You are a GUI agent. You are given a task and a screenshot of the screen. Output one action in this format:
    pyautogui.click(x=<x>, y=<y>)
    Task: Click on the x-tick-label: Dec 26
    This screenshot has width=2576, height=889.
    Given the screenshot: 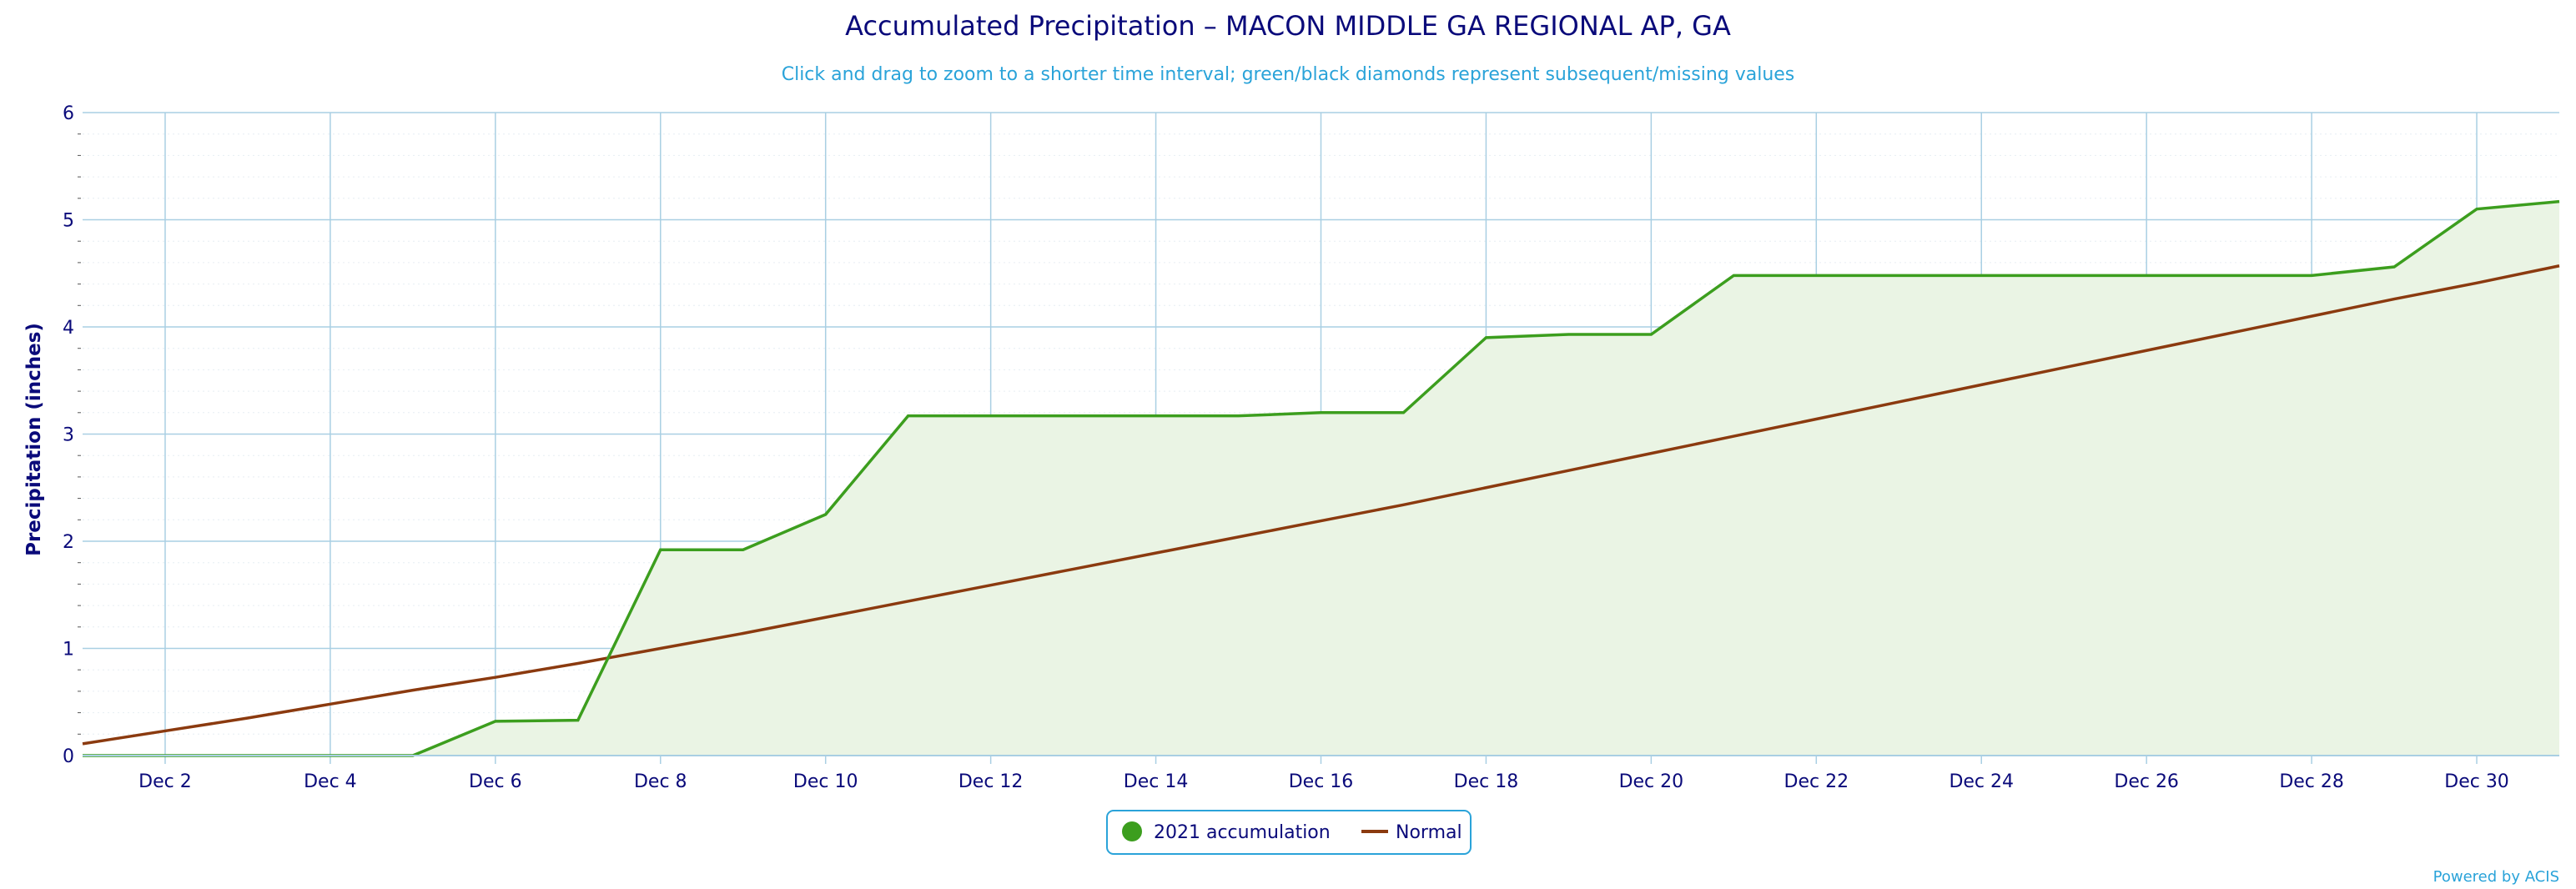 What is the action you would take?
    pyautogui.click(x=2146, y=781)
    